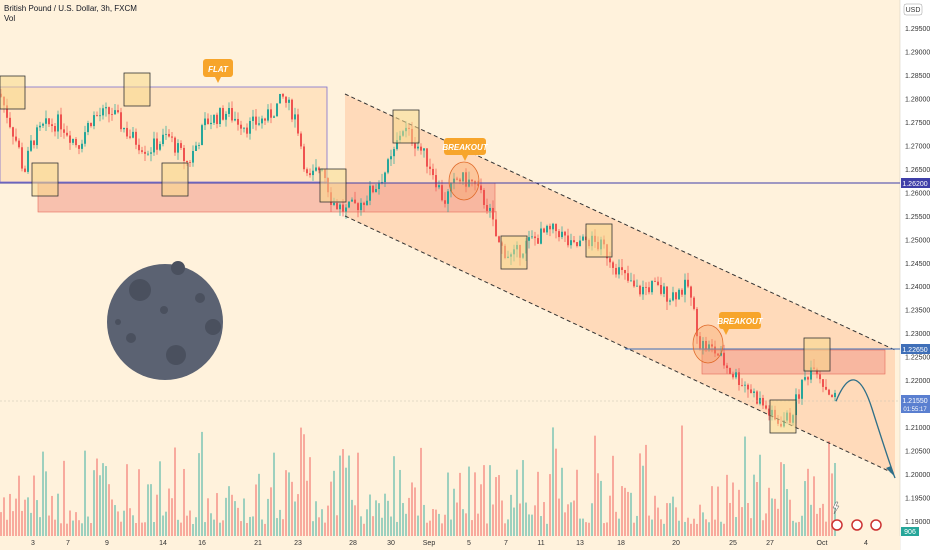 Image resolution: width=932 pixels, height=550 pixels. Describe the element at coordinates (429, 543) in the screenshot. I see `time-tick-label: Sep` at that location.